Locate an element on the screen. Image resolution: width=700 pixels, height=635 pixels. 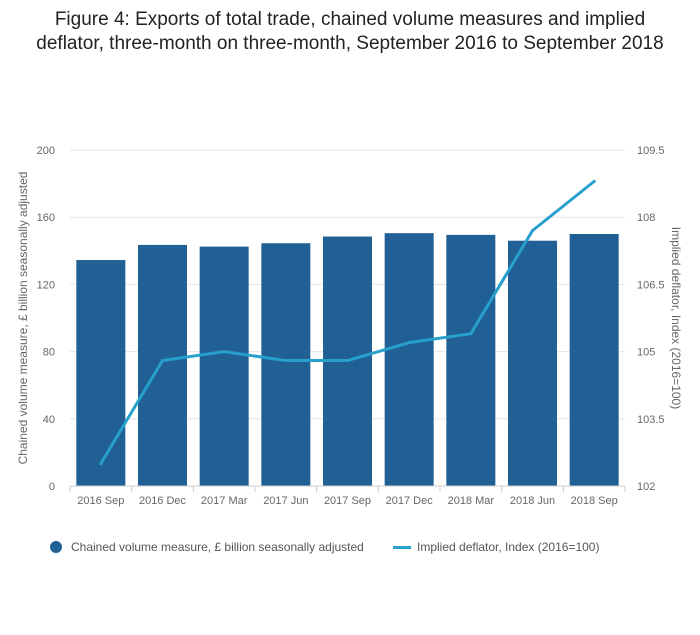
x-tick-label: 2016 Sep is located at coordinates (100, 501).